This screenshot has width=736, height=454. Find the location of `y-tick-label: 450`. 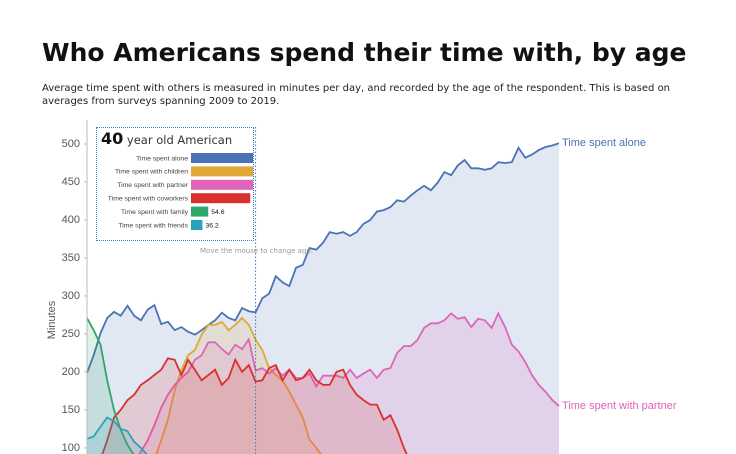

y-tick-label: 450 is located at coordinates (71, 182).